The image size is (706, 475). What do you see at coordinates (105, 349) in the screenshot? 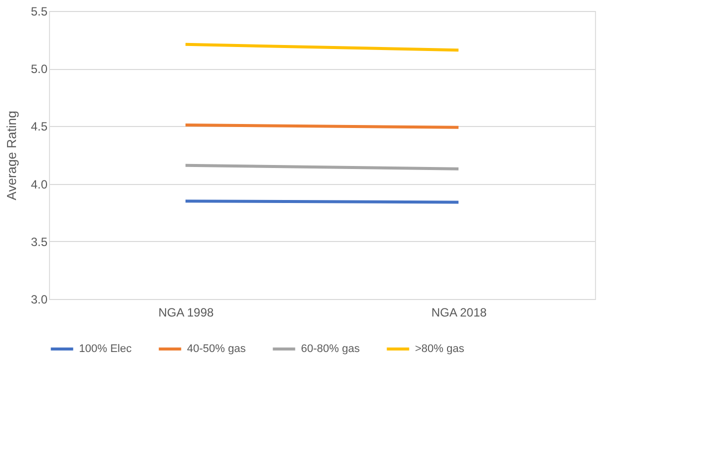
I see `legend-label: 100% Elec` at bounding box center [105, 349].